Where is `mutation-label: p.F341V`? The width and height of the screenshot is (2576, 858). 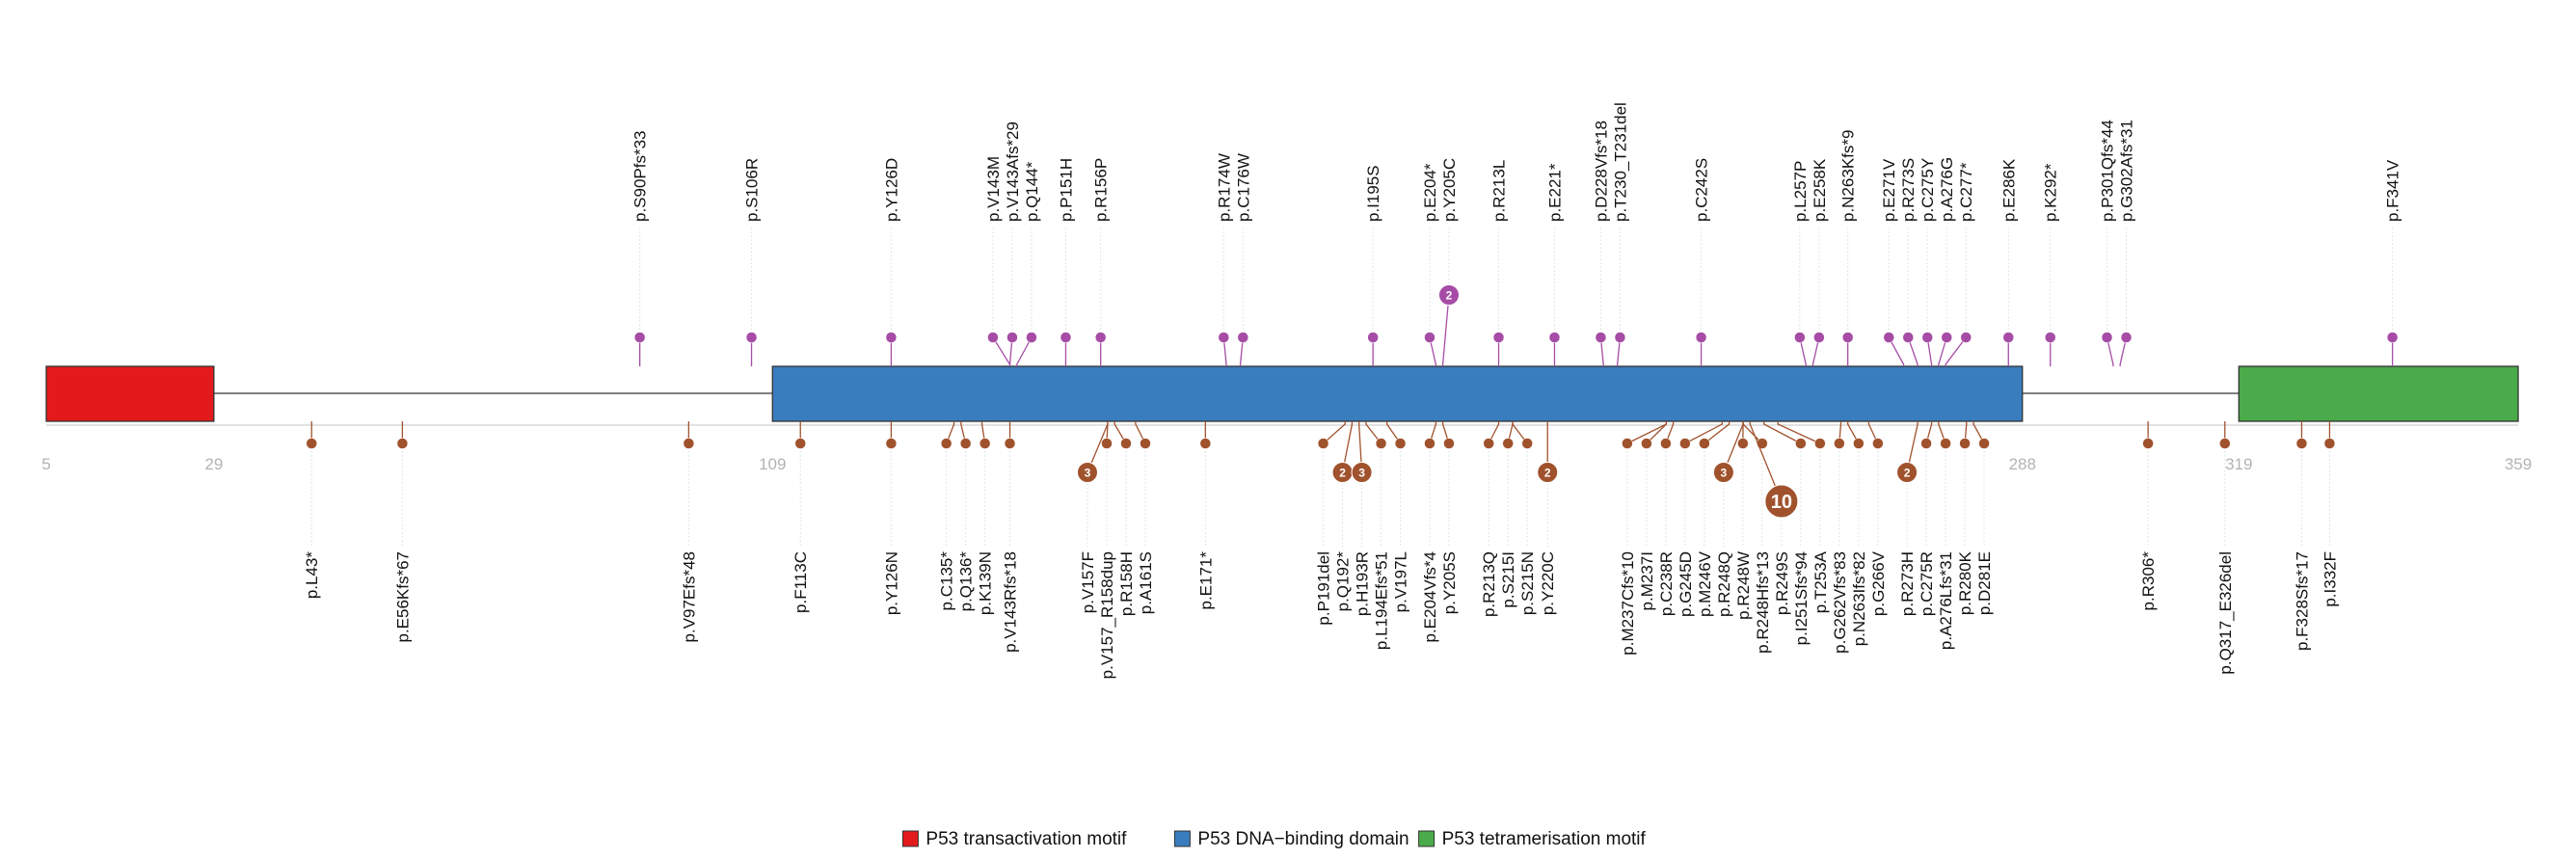
mutation-label: p.F341V is located at coordinates (2393, 191).